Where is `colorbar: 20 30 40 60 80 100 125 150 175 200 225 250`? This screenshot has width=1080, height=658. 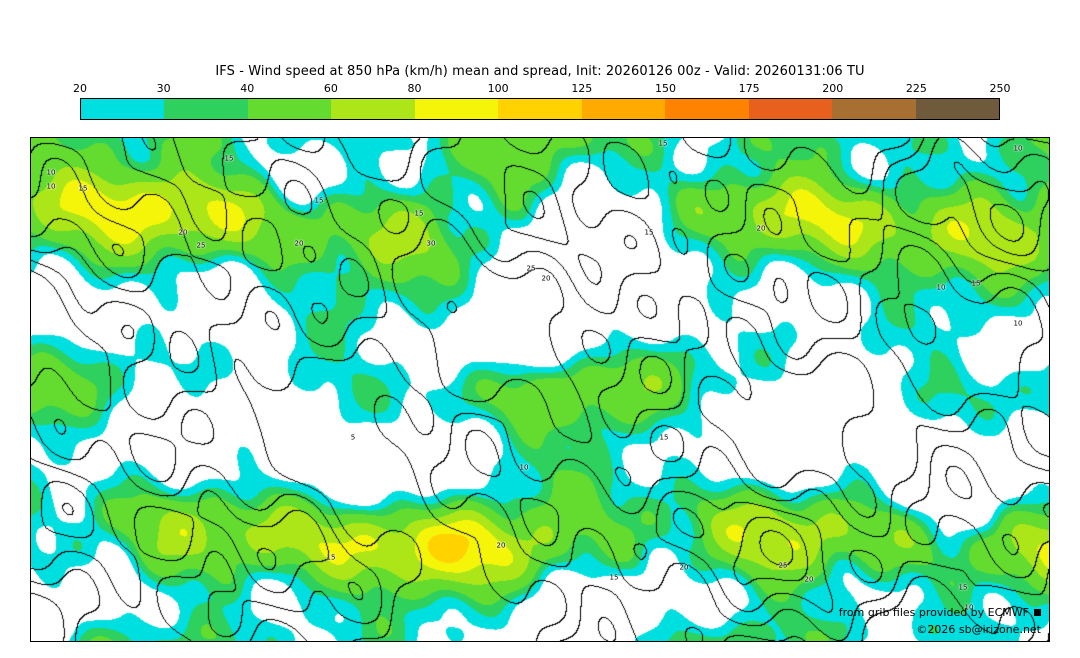 colorbar: 20 30 40 60 80 100 125 150 175 200 225 250 is located at coordinates (542, 101).